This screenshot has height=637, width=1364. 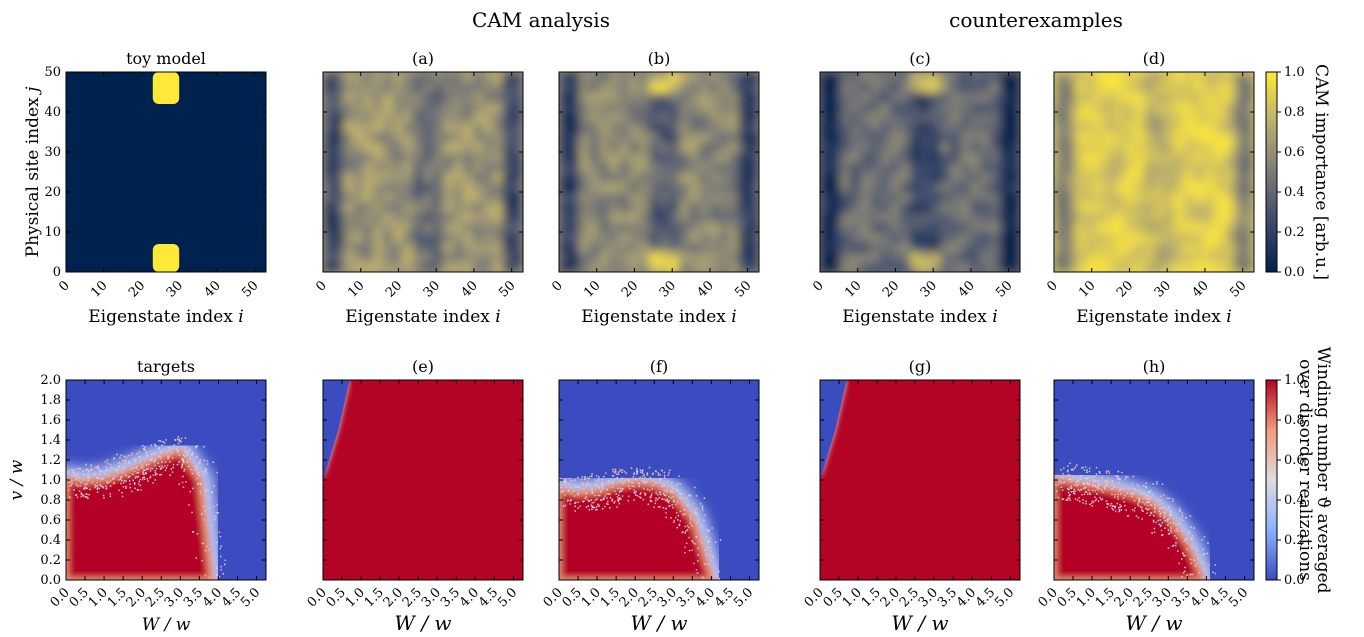 What do you see at coordinates (432, 289) in the screenshot?
I see `x-tick-label: 30` at bounding box center [432, 289].